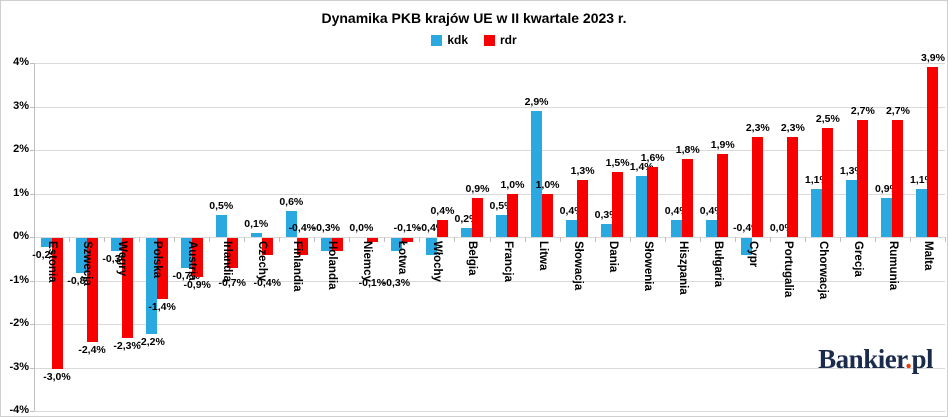 This screenshot has width=948, height=417. I want to click on y-axis-label: 4%, so click(21, 62).